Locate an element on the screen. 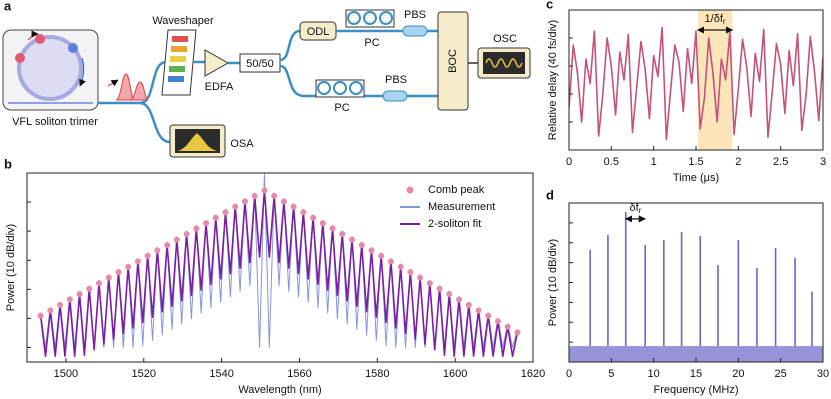 This screenshot has height=399, width=831. x-tick-label: 1 is located at coordinates (654, 162).